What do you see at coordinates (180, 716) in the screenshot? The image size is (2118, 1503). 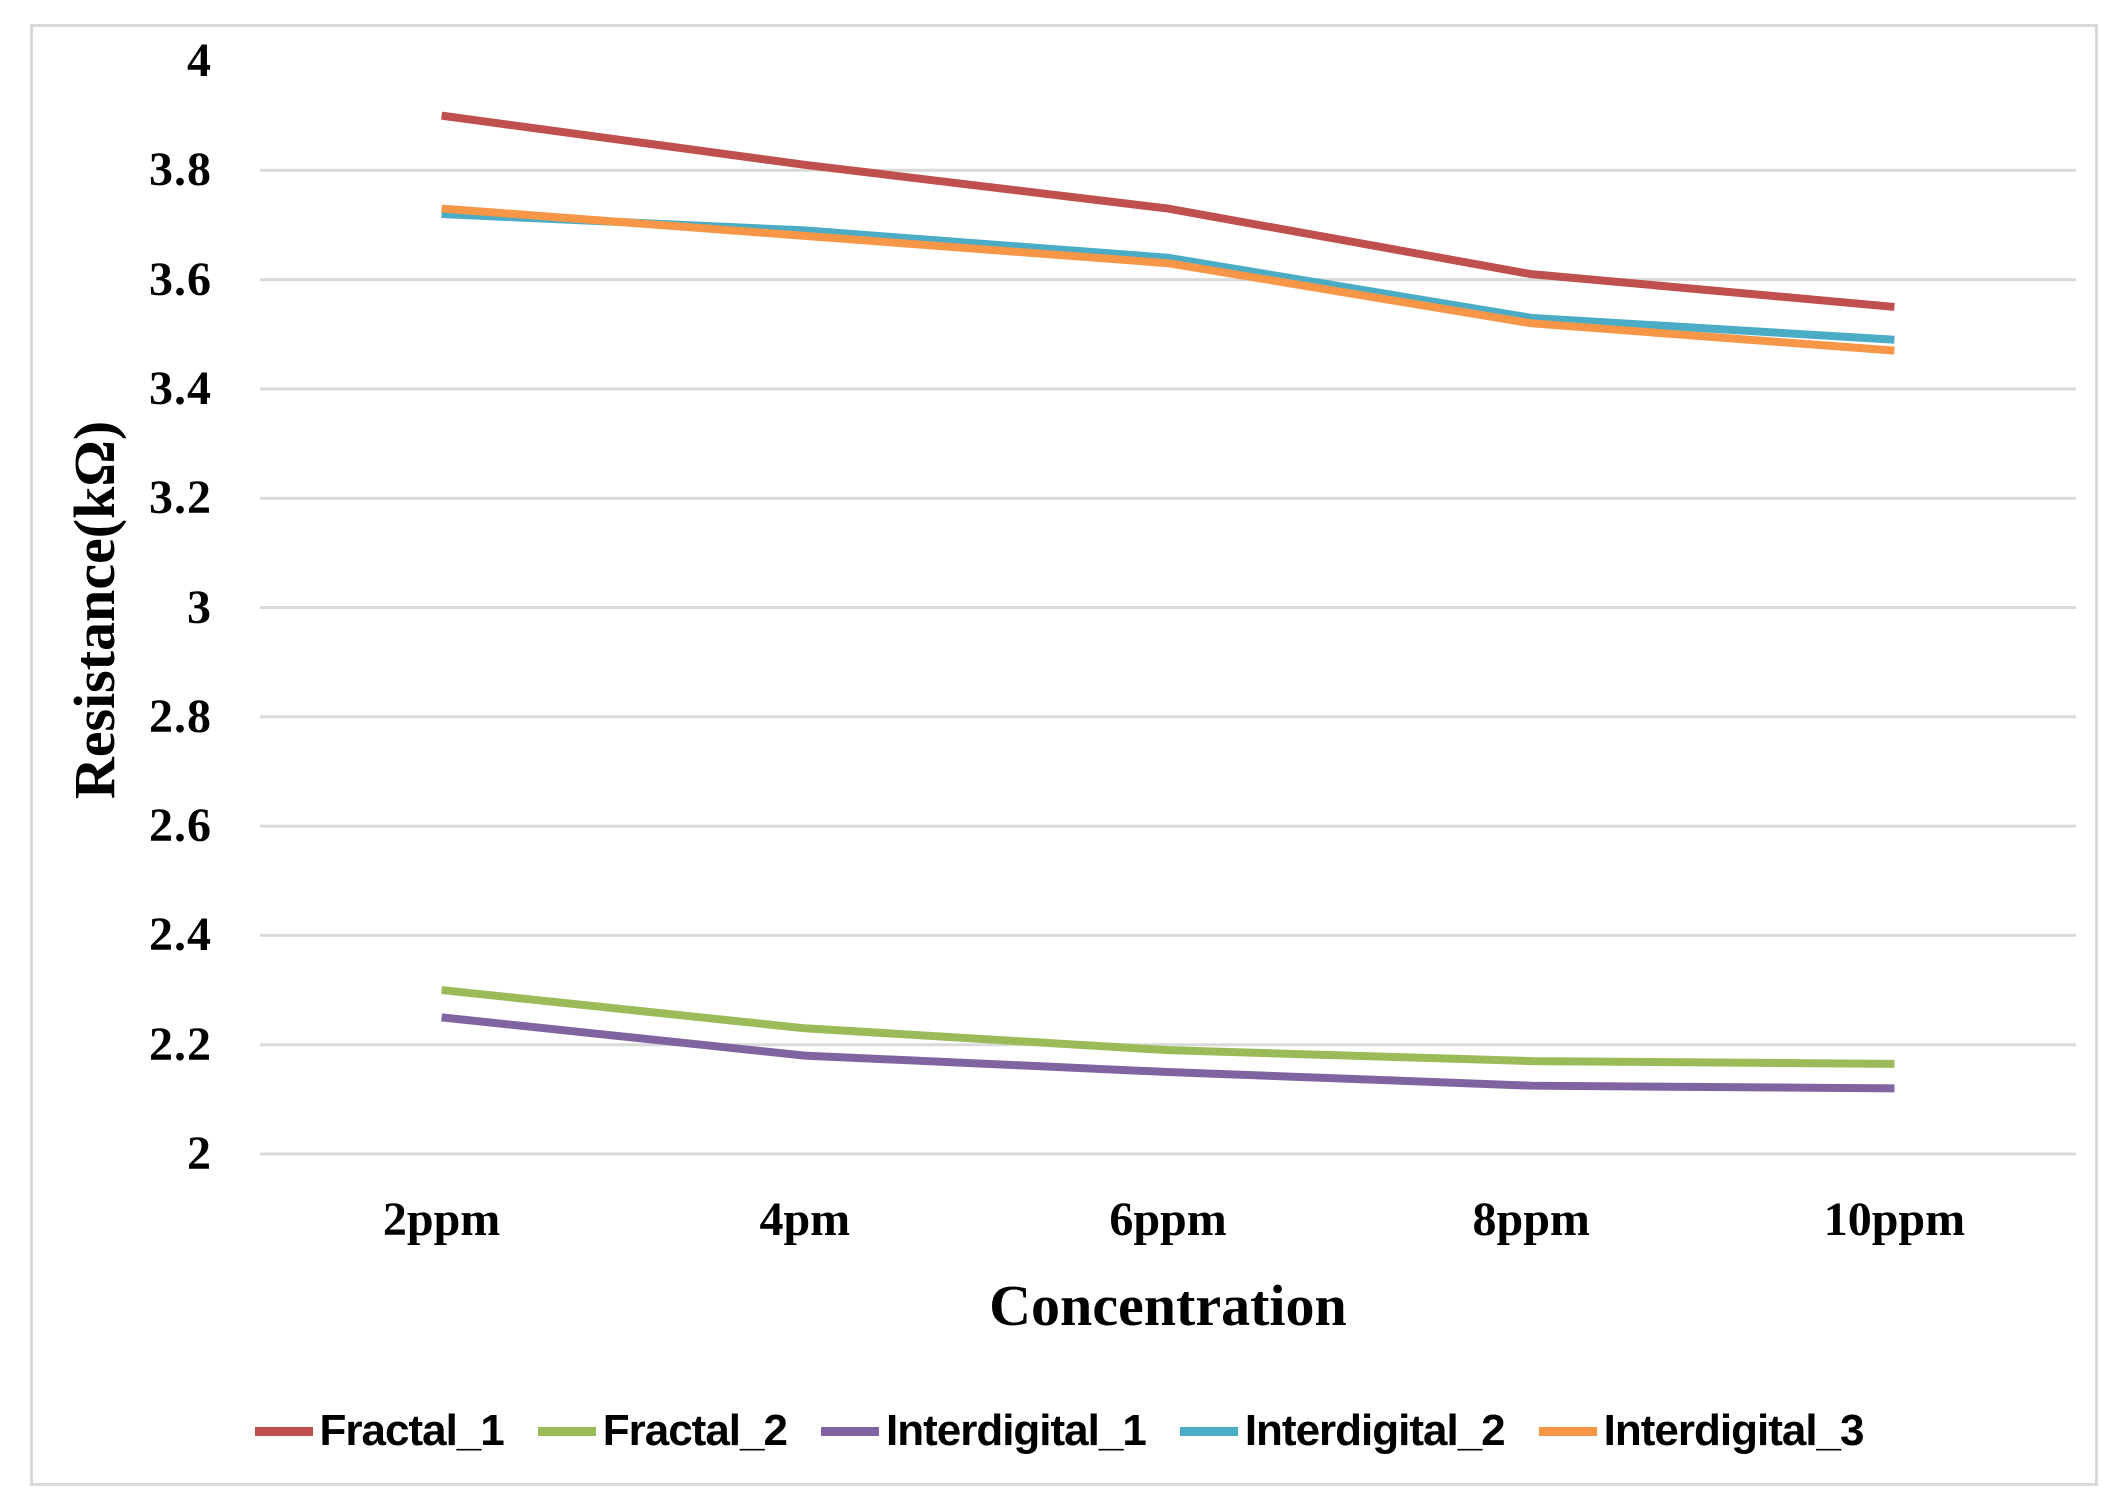 I see `y-tick-label: 2.8` at bounding box center [180, 716].